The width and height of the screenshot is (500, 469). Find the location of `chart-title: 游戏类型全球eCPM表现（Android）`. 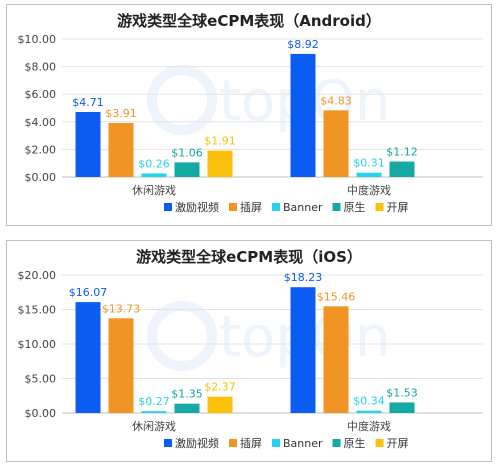

chart-title: 游戏类型全球eCPM表现（Android） is located at coordinates (249, 21).